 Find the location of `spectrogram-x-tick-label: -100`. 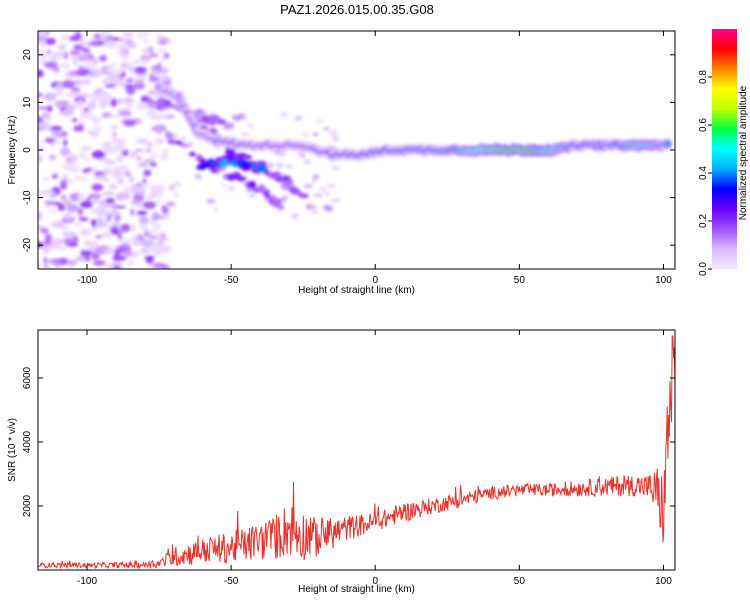

spectrogram-x-tick-label: -100 is located at coordinates (87, 280).